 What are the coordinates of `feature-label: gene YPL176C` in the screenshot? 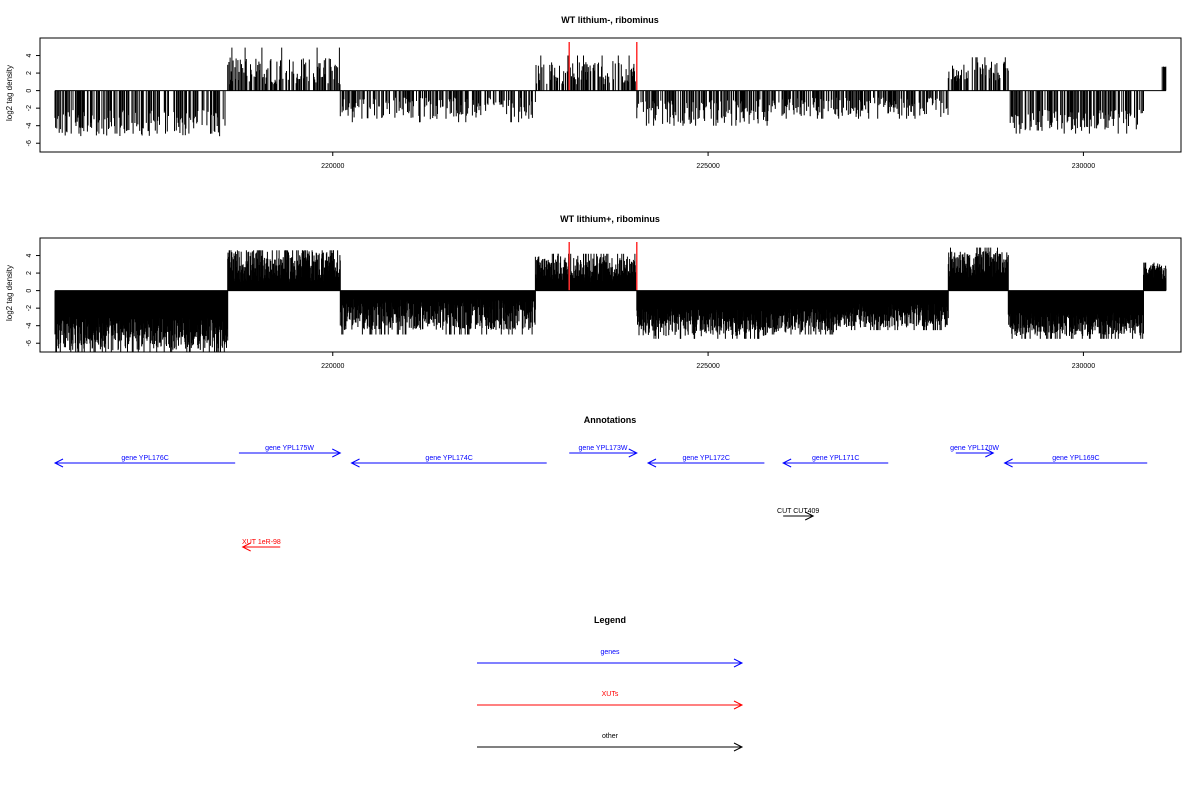 It's located at (144, 458).